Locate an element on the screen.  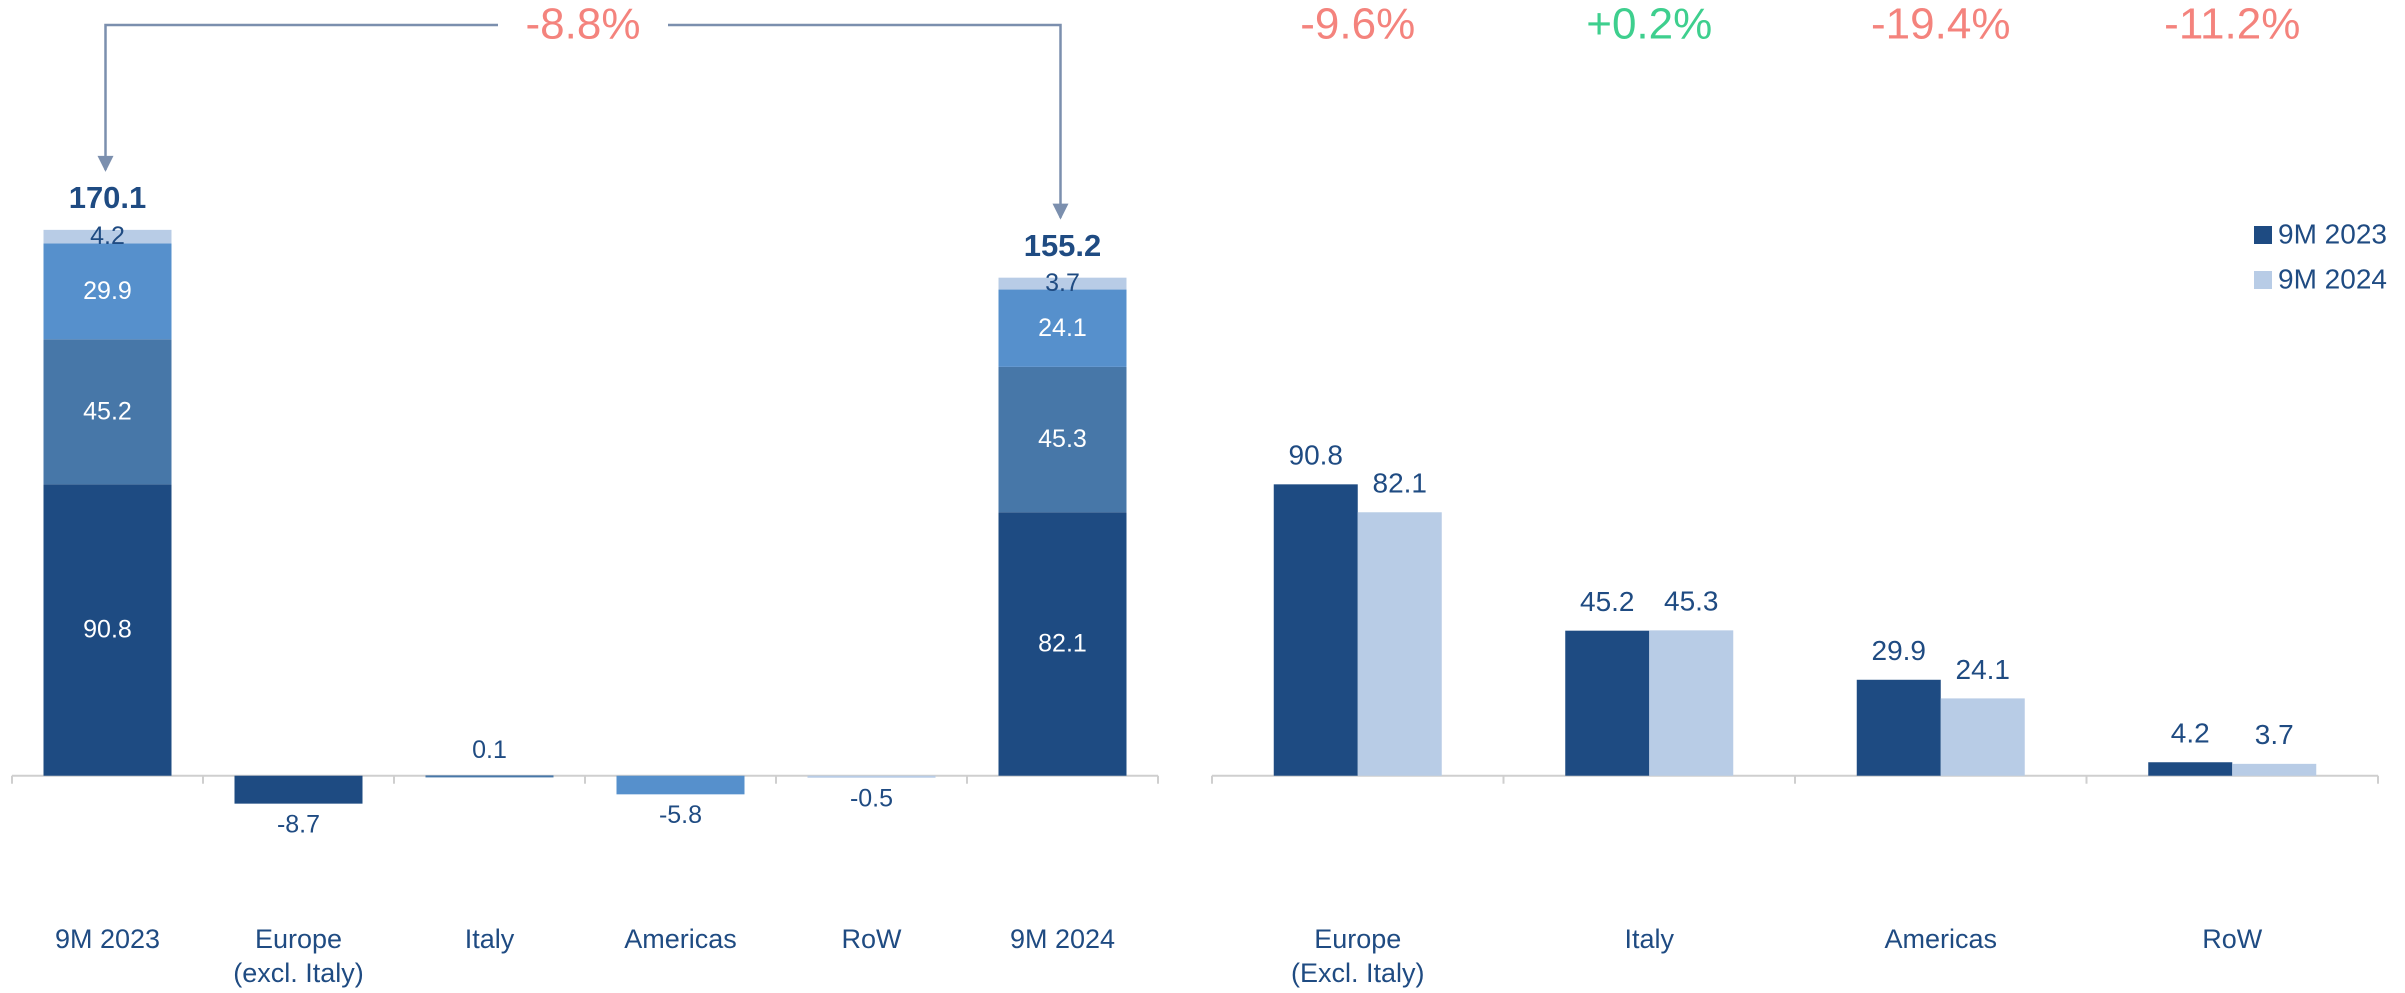
data-label: 0.1 is located at coordinates (489, 750).